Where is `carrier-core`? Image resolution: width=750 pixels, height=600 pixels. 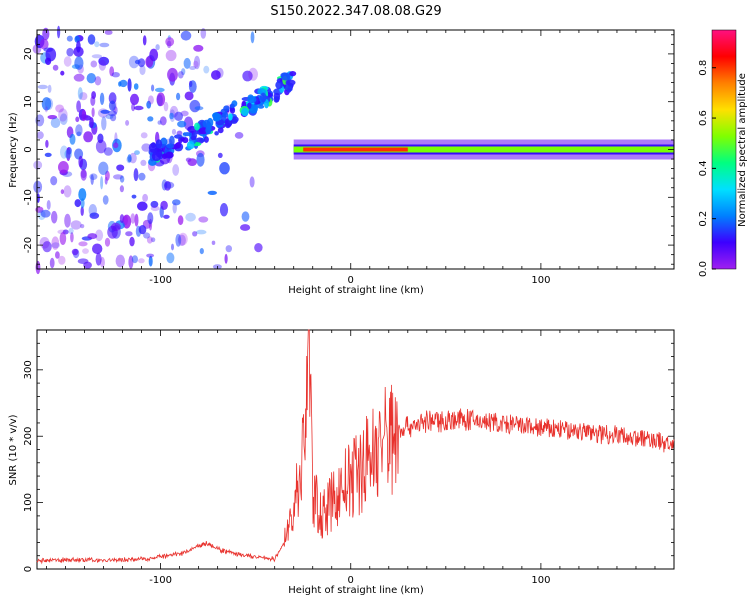
carrier-core is located at coordinates (483, 149).